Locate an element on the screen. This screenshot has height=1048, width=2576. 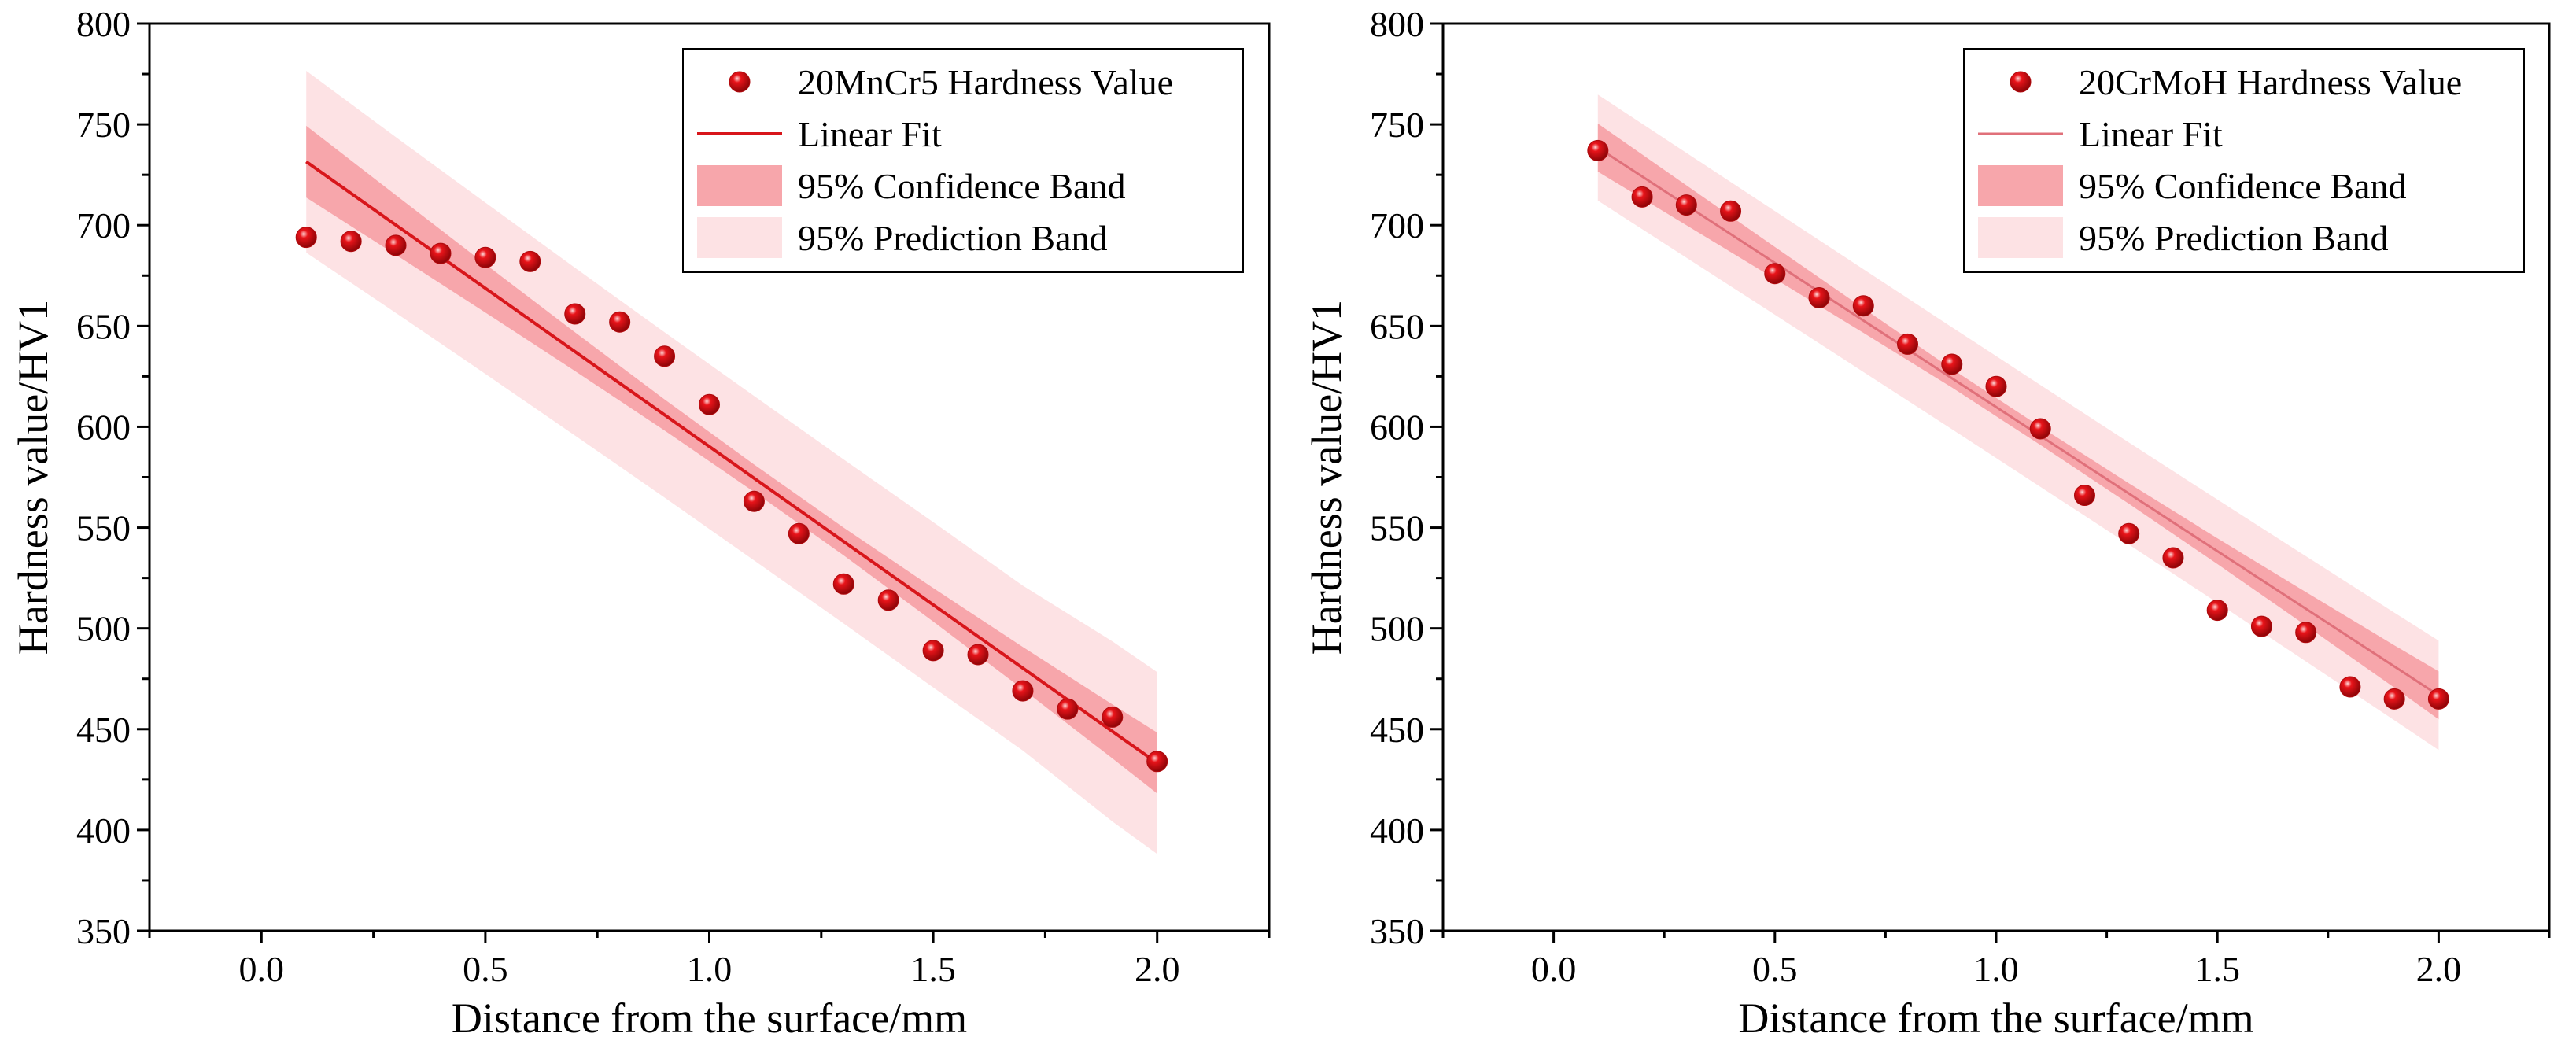
legend-label-points: 20CrMoH Hardness Value is located at coordinates (2270, 82).